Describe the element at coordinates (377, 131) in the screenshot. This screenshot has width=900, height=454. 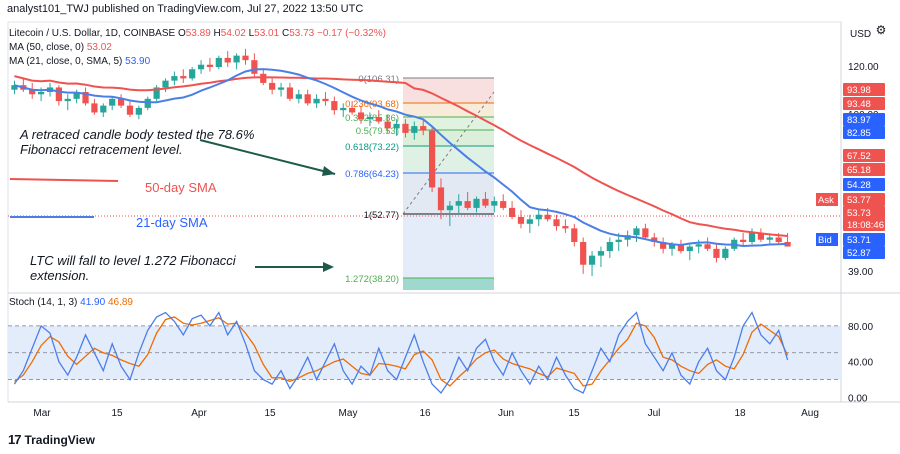
I see `fib-level-label: 0.5(79.53)` at that location.